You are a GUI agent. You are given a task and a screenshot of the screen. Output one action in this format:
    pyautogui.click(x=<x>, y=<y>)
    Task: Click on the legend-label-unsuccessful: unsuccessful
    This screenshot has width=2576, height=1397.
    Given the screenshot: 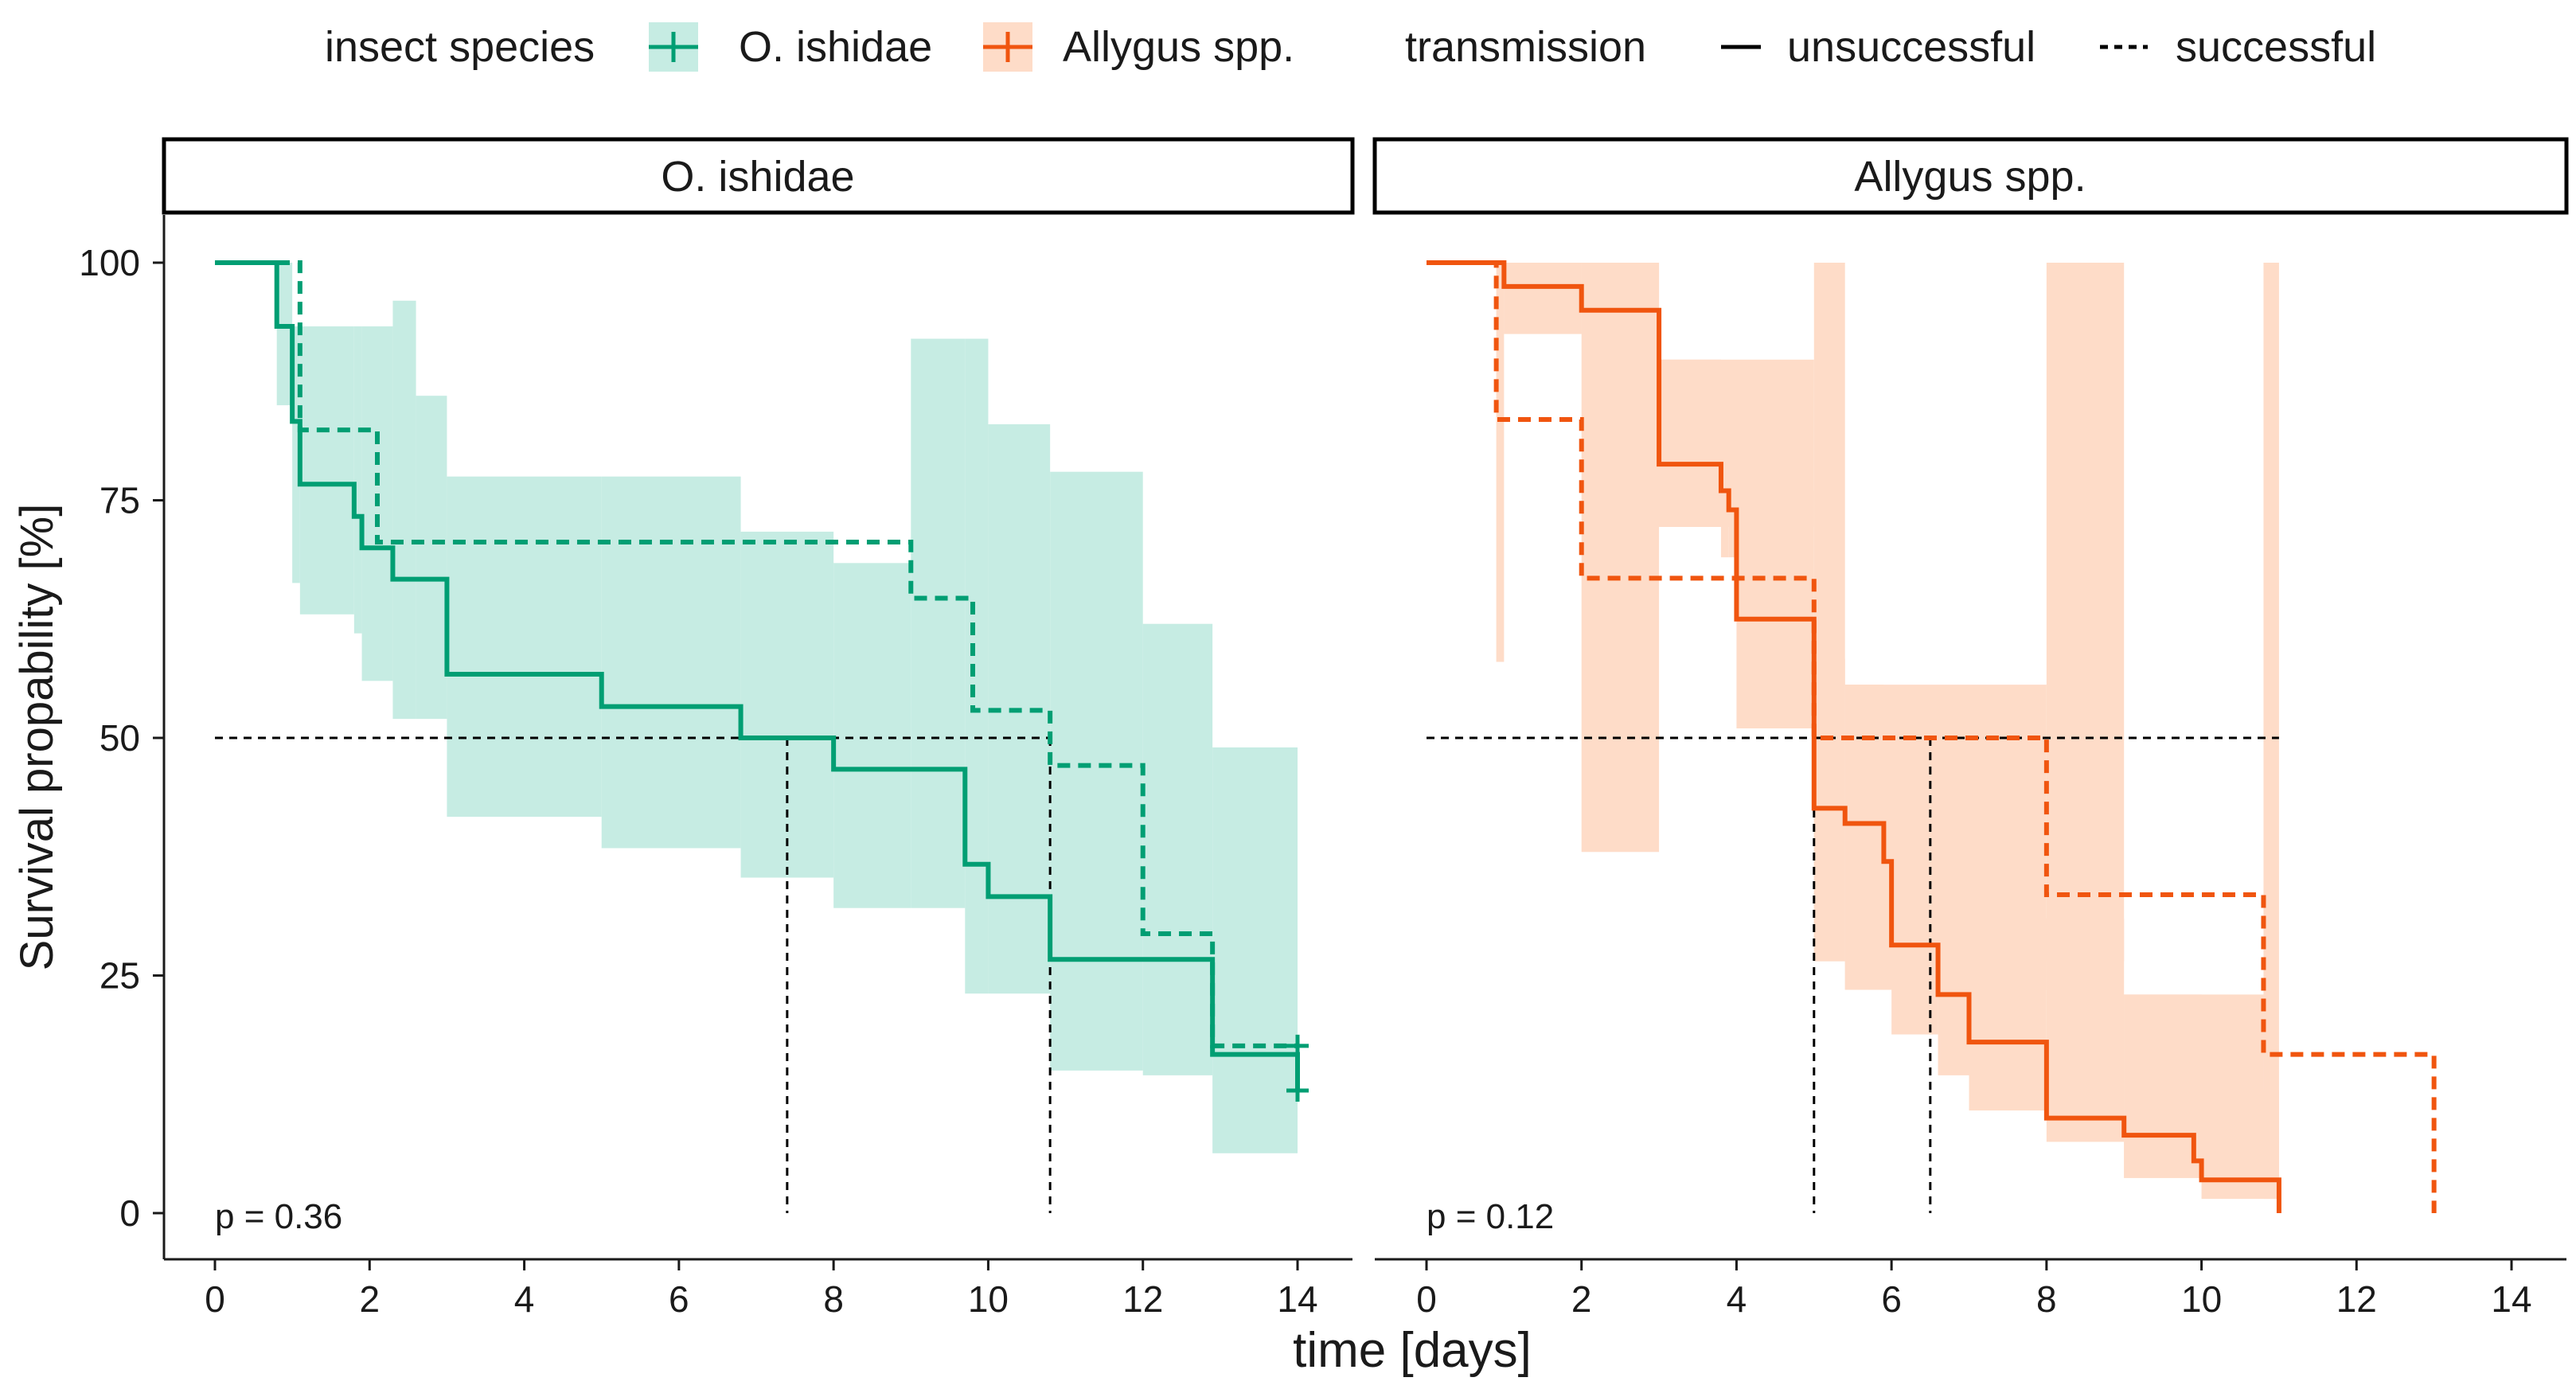 What is the action you would take?
    pyautogui.click(x=1911, y=47)
    